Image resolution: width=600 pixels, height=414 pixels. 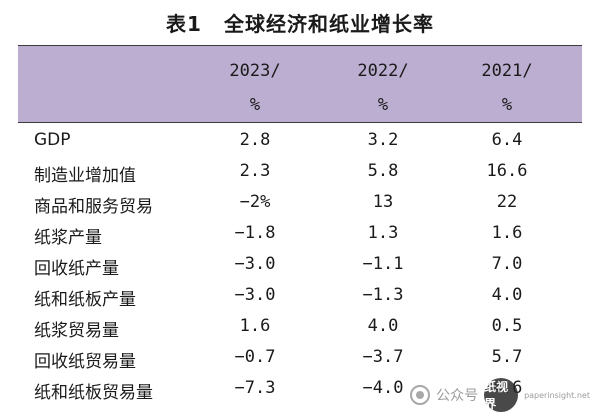 I want to click on row-label: 纸浆产量, so click(x=68, y=238).